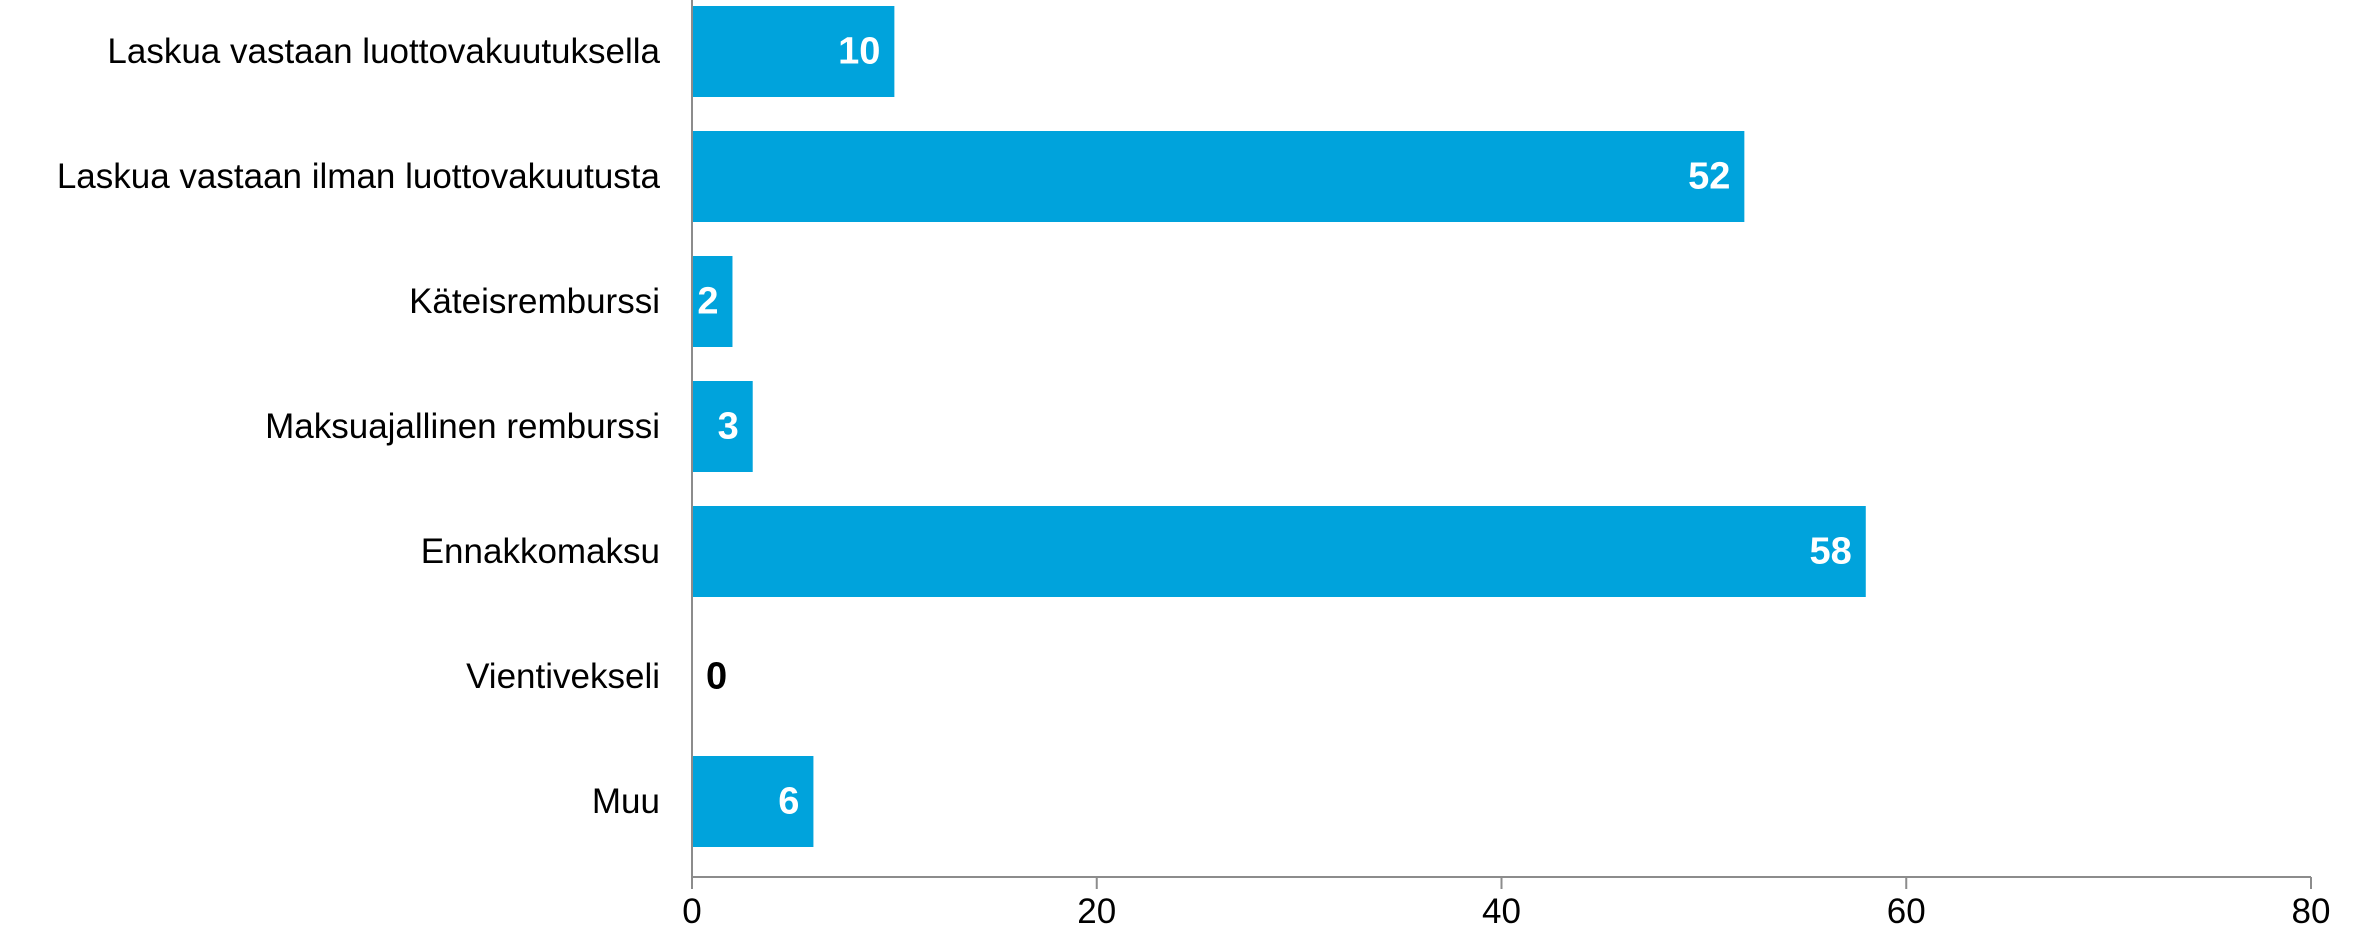 Image resolution: width=2361 pixels, height=942 pixels. What do you see at coordinates (753, 801) in the screenshot?
I see `bar-muu` at bounding box center [753, 801].